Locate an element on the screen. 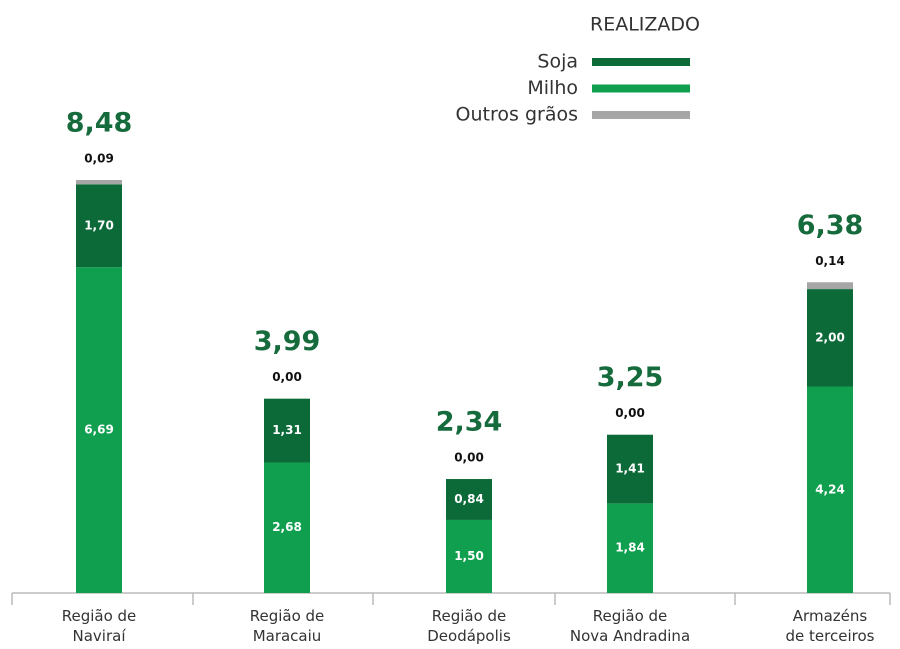 The height and width of the screenshot is (649, 900). total-label: 2,34 is located at coordinates (469, 422).